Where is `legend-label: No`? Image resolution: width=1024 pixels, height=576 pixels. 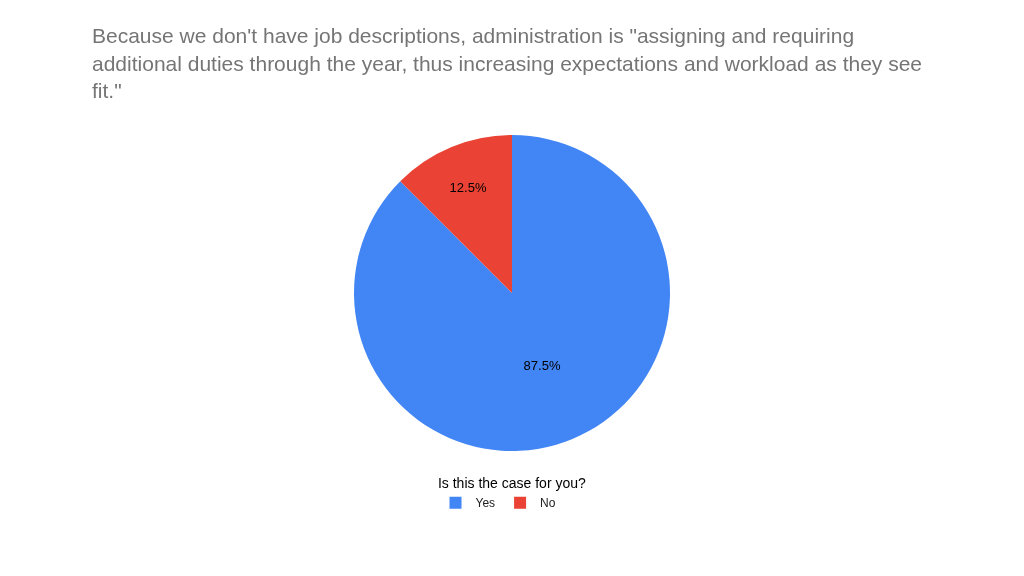 legend-label: No is located at coordinates (548, 503).